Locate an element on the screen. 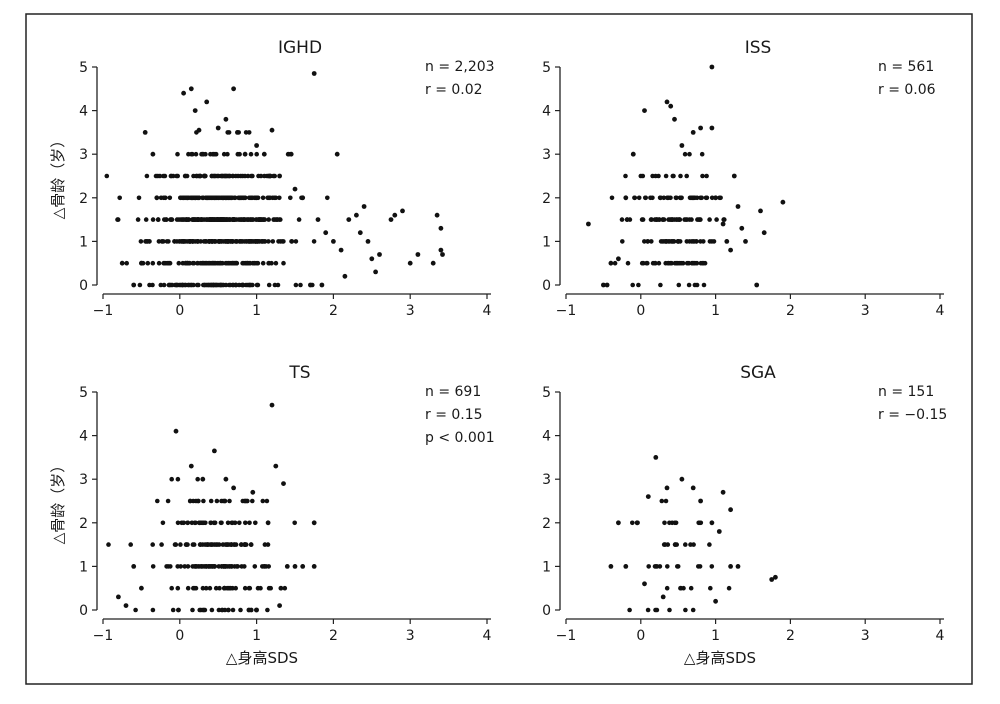 The height and width of the screenshot is (704, 1000). y-tick-label: 0 is located at coordinates (83, 611).